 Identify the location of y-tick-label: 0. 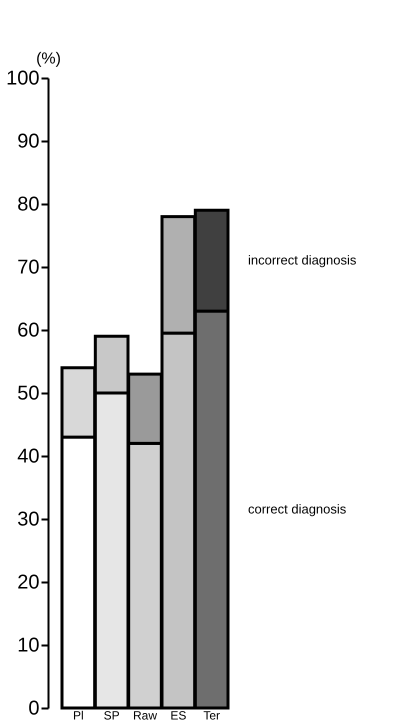
(34, 709).